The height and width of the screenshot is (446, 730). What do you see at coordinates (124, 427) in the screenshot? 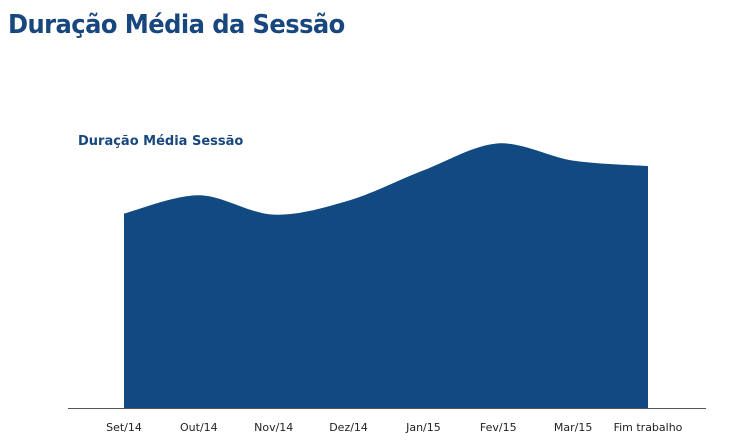
I see `x-tick-label: Set/14` at bounding box center [124, 427].